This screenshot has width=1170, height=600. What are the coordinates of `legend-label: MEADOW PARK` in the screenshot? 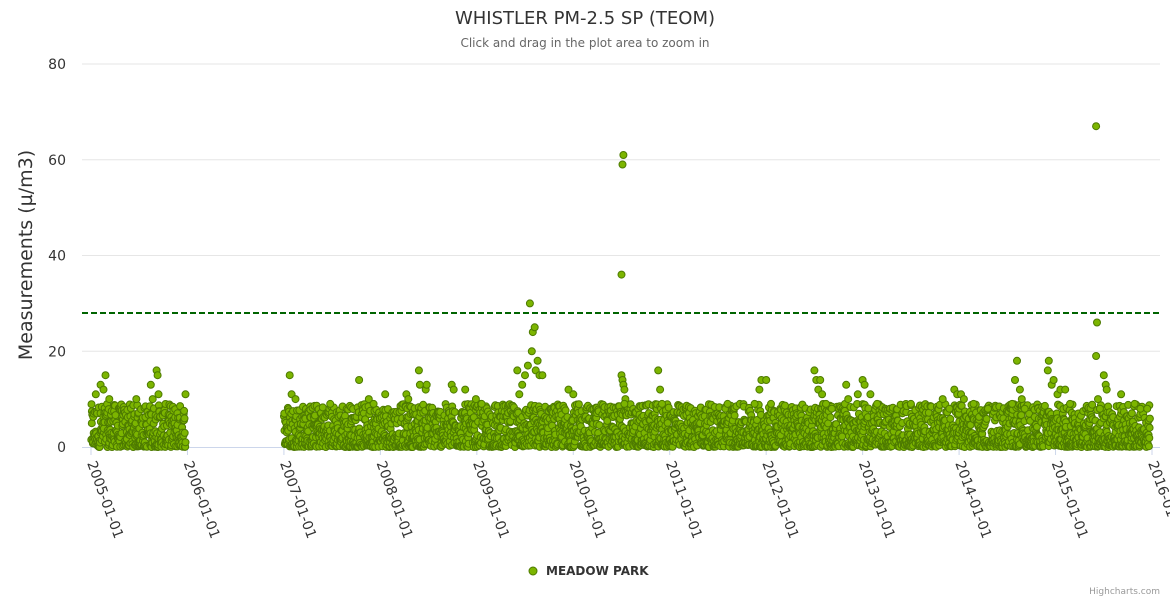 It's located at (597, 571).